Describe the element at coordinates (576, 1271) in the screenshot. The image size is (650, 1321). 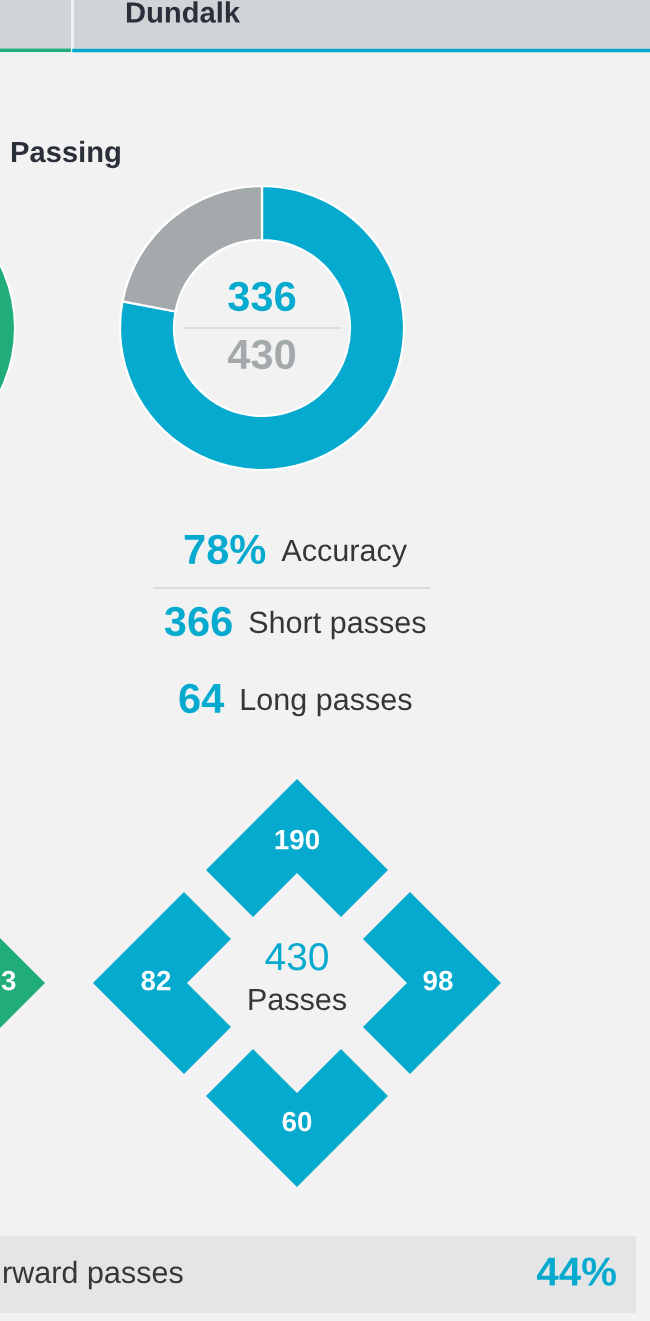
I see `text: 44%` at that location.